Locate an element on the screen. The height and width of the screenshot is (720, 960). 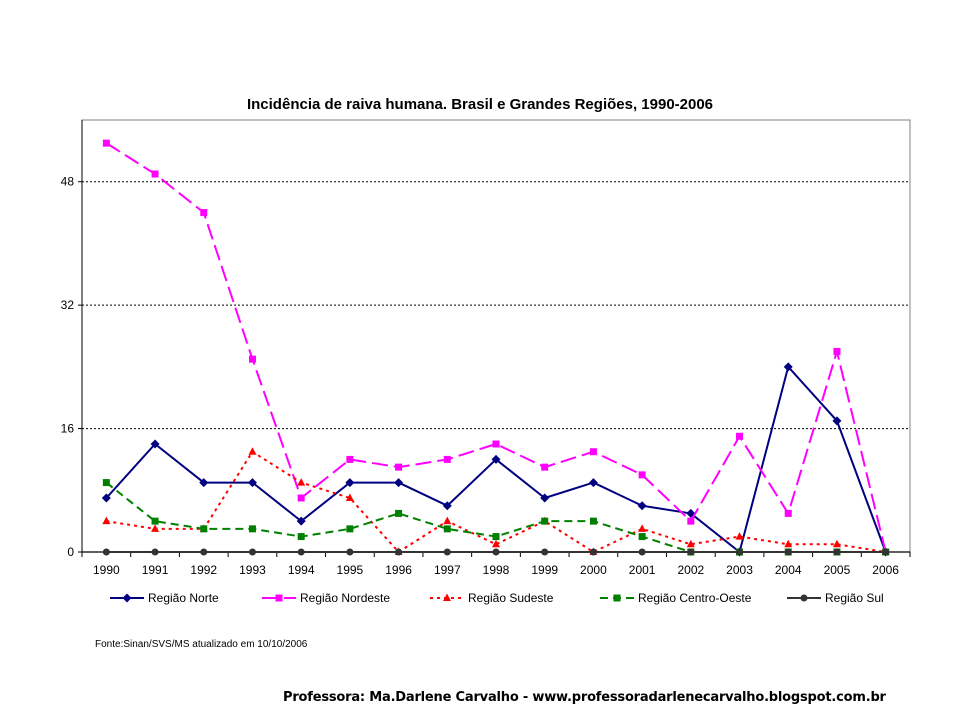
data-point-regiao-norte-1998 is located at coordinates (496, 459).